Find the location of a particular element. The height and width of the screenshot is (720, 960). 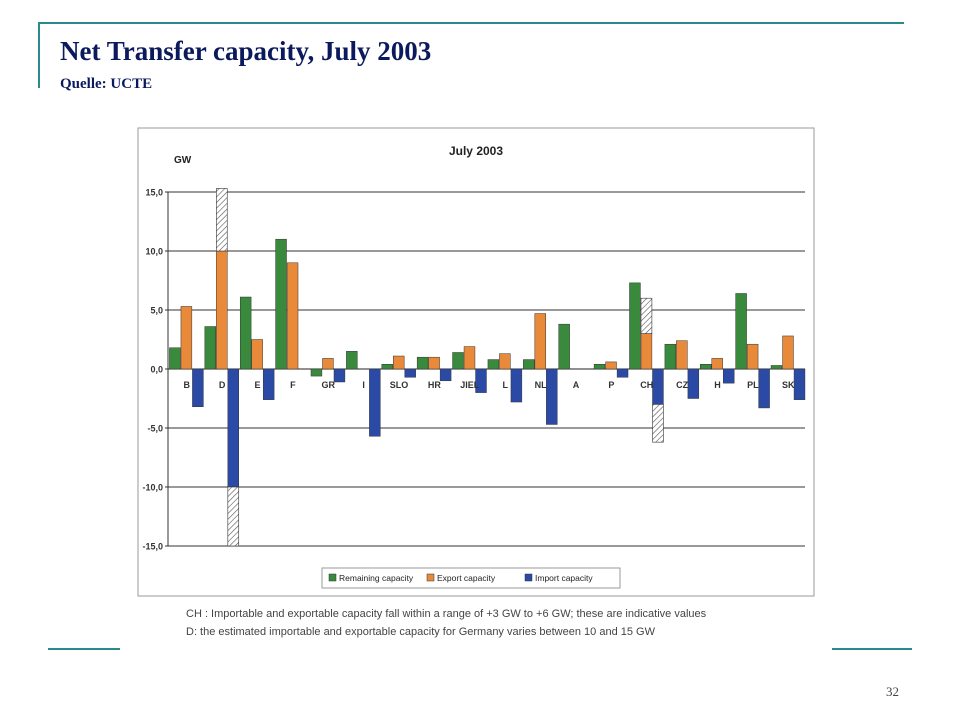

bar-remaining-capacity-pl is located at coordinates (741, 331).